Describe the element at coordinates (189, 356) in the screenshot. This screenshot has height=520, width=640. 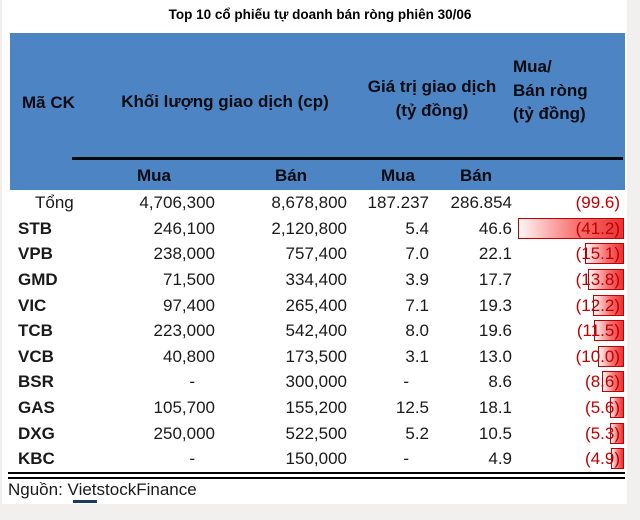
I see `buy-volume-cell: 40,800` at that location.